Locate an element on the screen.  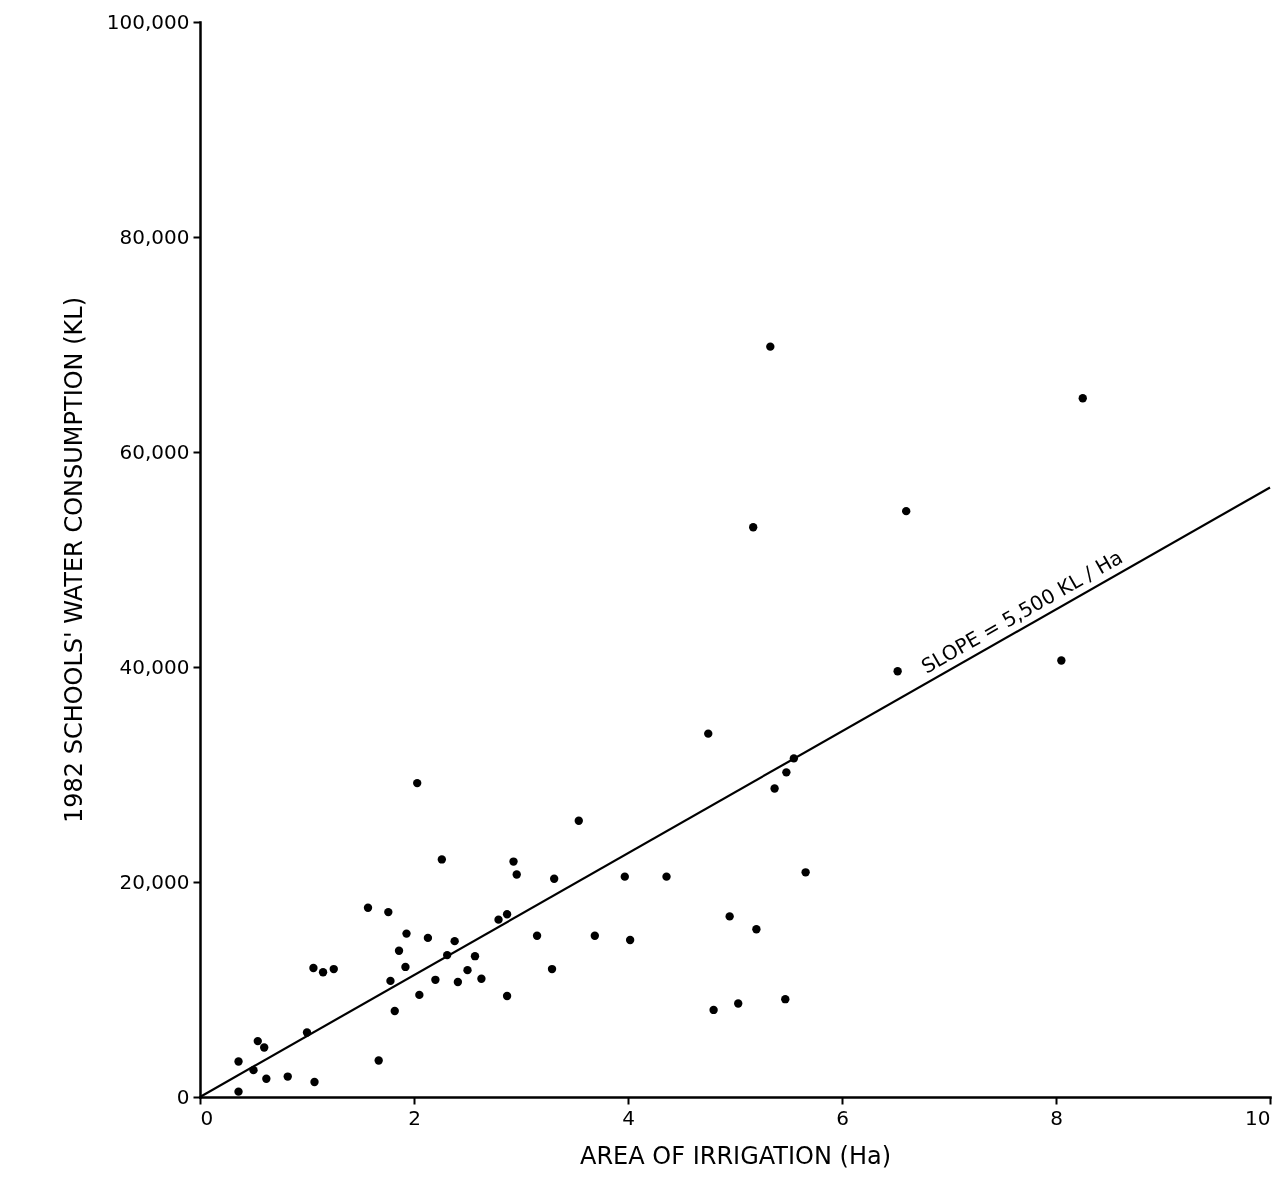
x-tick-label: 4 is located at coordinates (628, 1117).